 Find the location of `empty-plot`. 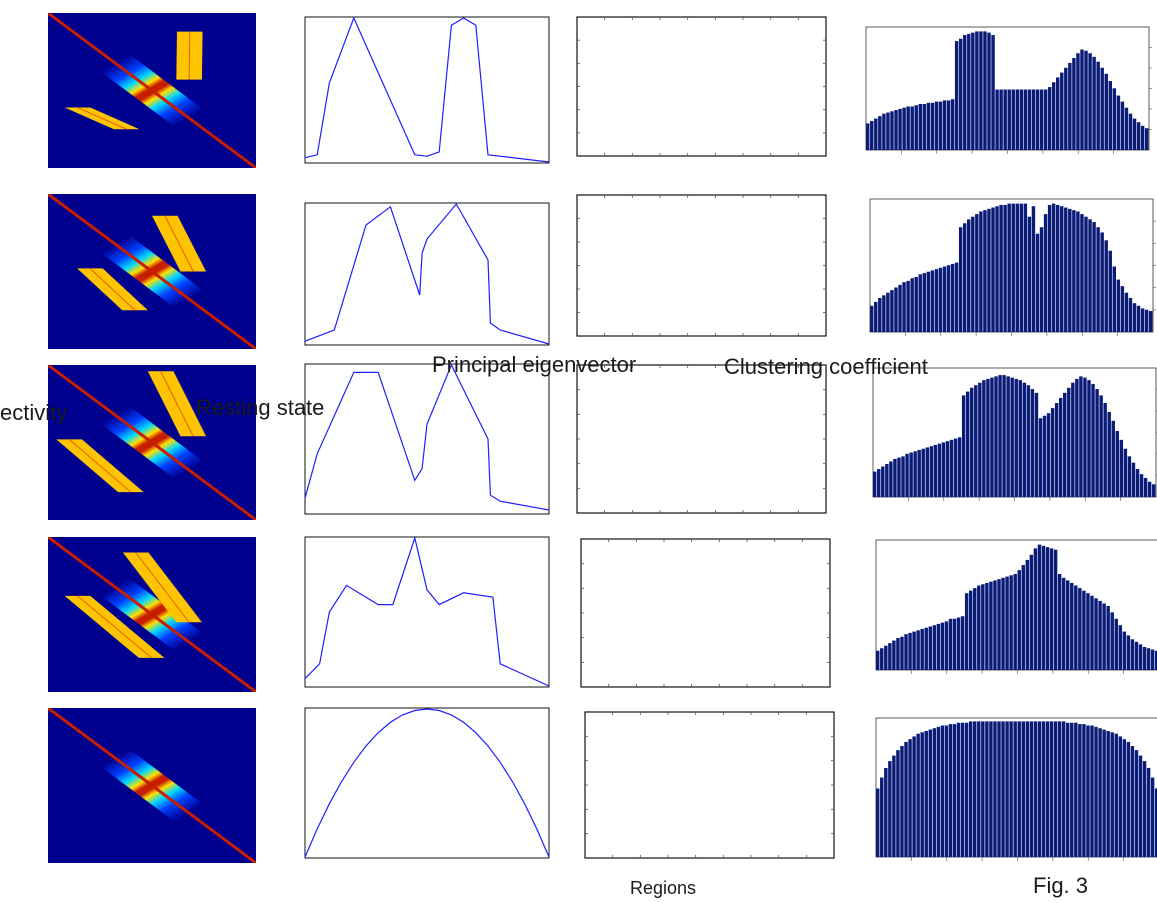

empty-plot is located at coordinates (701, 265).